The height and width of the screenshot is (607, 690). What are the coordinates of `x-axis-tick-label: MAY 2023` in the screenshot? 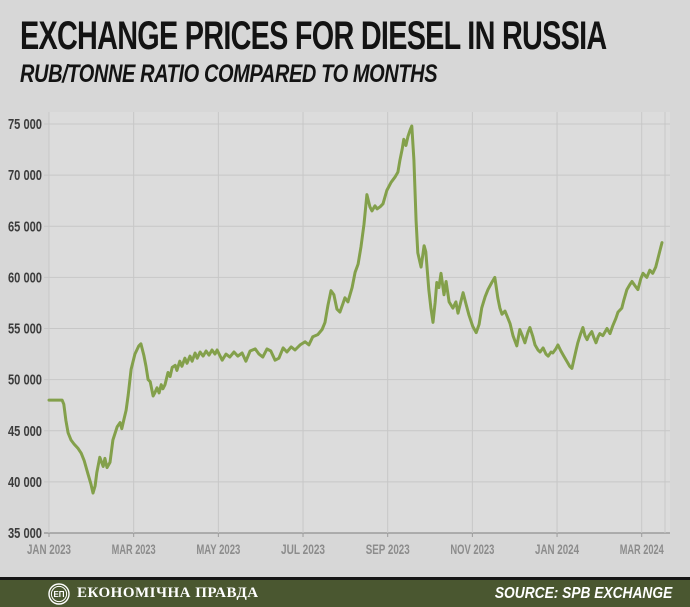 It's located at (218, 549).